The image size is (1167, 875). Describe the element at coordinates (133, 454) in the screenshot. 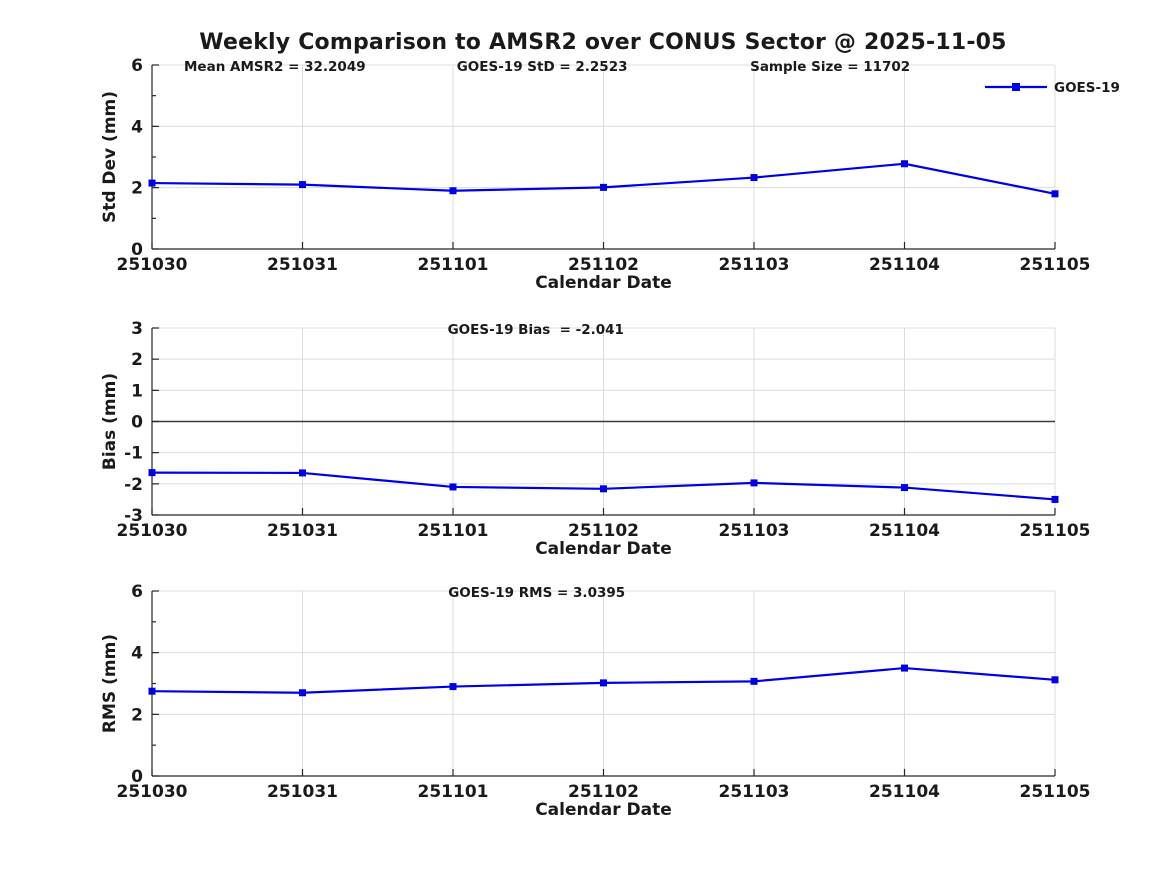

I see `y-tick-label: -1` at that location.